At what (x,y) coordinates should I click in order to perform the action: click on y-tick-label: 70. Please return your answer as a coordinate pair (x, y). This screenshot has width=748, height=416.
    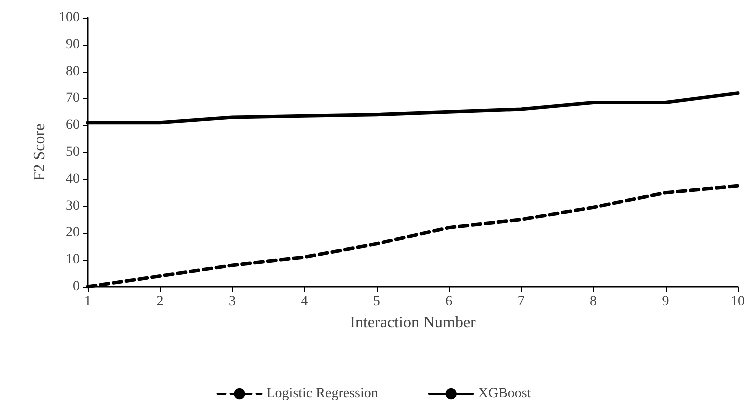
    Looking at the image, I should click on (73, 98).